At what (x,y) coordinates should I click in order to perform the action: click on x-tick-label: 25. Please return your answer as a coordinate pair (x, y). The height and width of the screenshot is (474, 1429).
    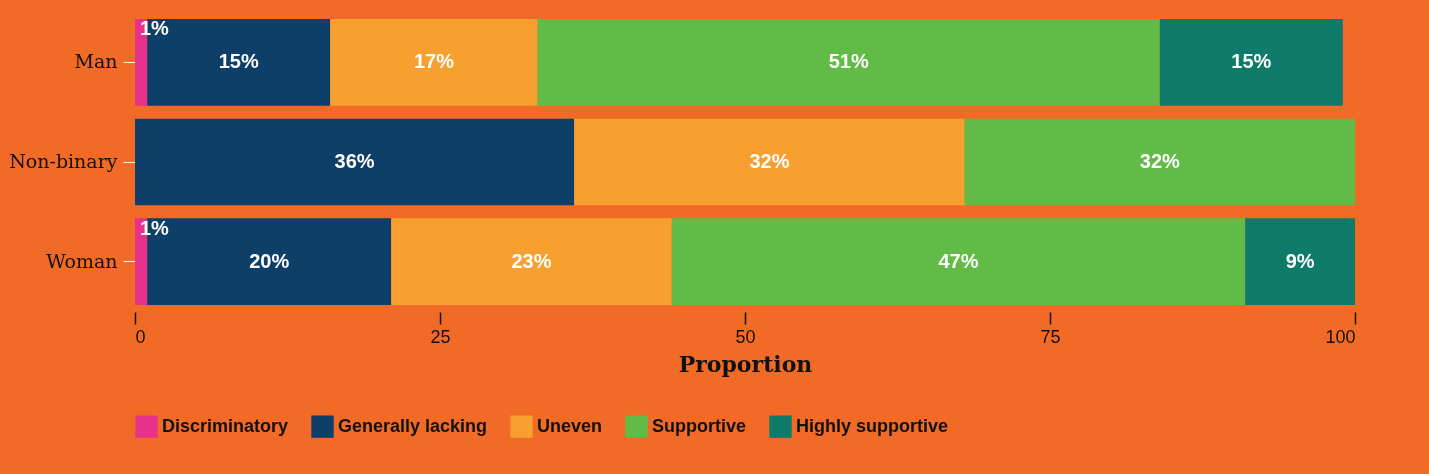
    Looking at the image, I should click on (440, 336).